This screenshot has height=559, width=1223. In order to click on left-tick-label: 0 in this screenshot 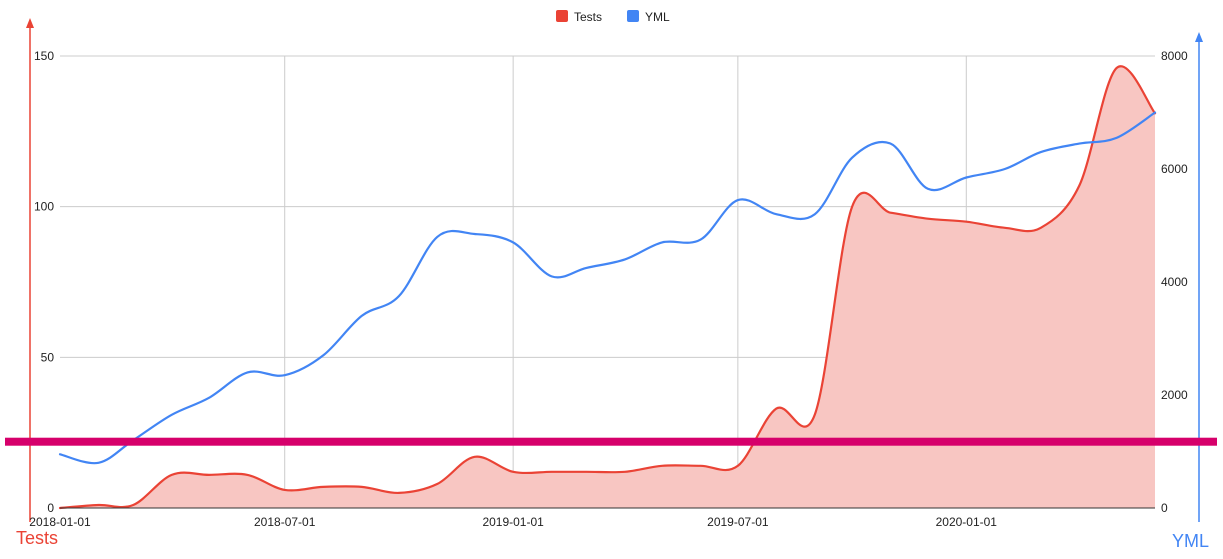, I will do `click(50, 508)`.